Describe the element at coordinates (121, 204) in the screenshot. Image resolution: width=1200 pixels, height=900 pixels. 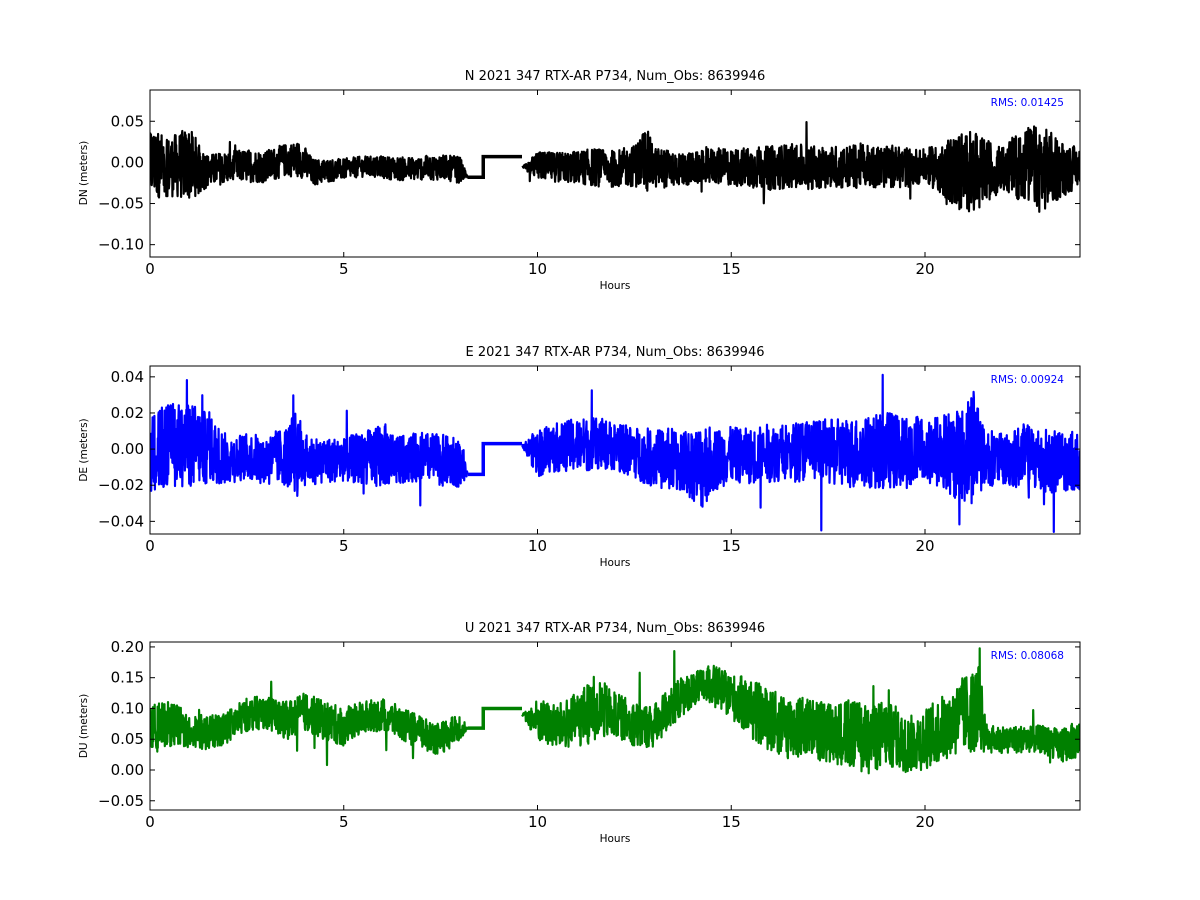
I see `north-ytick-label: −0.05` at that location.